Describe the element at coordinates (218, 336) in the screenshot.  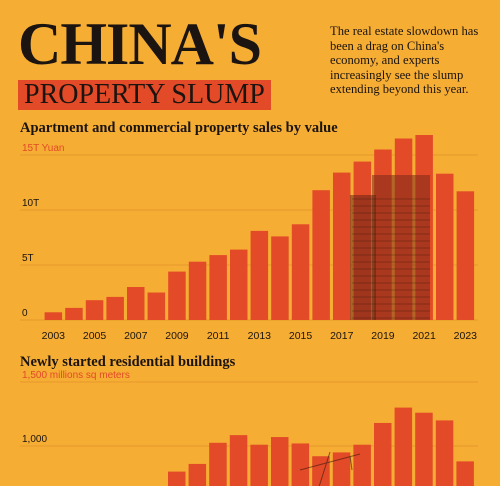
I see `x-tick-label: 2011` at that location.